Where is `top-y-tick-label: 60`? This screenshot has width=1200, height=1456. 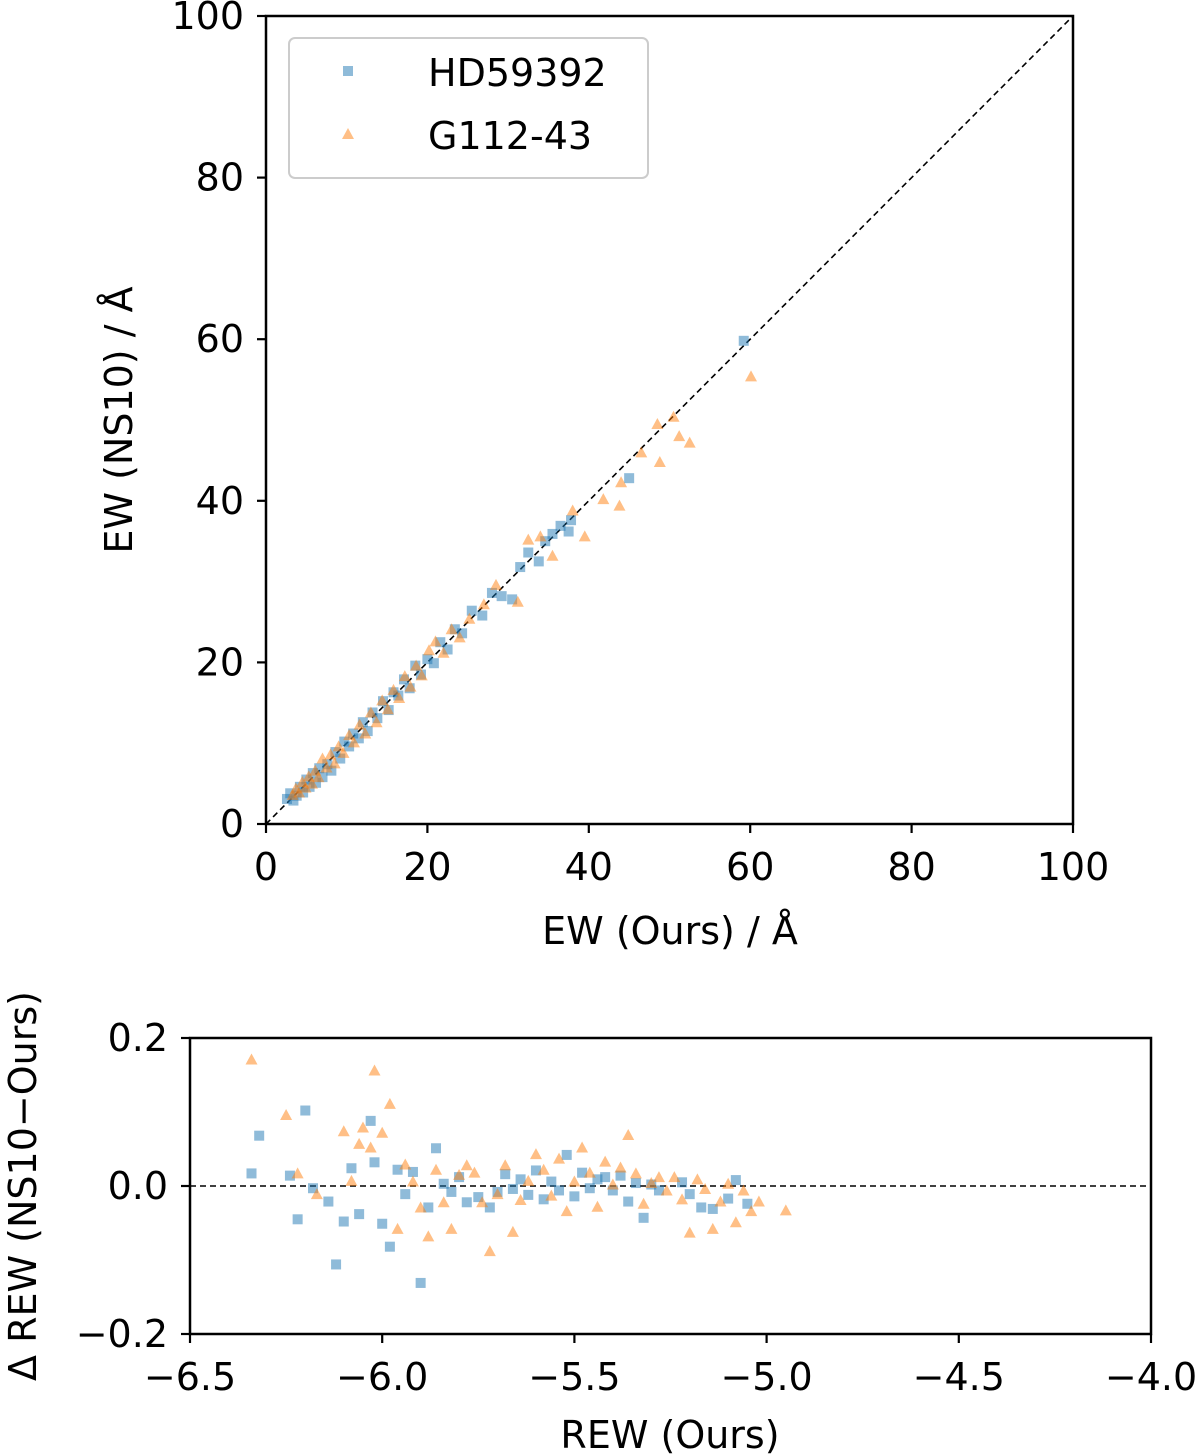 top-y-tick-label: 60 is located at coordinates (220, 339).